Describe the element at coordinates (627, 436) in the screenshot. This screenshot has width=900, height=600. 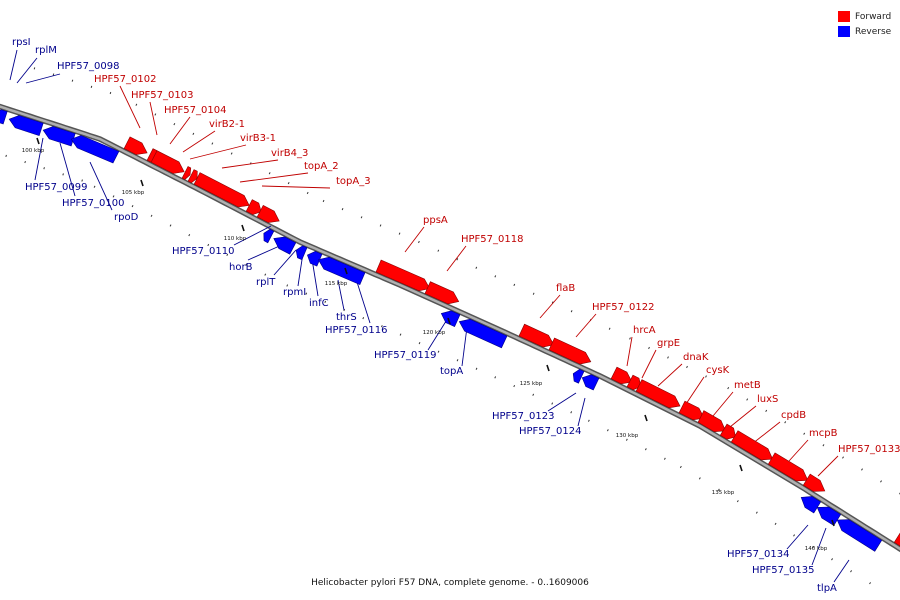
I see `tick-label: 130 kbp` at that location.